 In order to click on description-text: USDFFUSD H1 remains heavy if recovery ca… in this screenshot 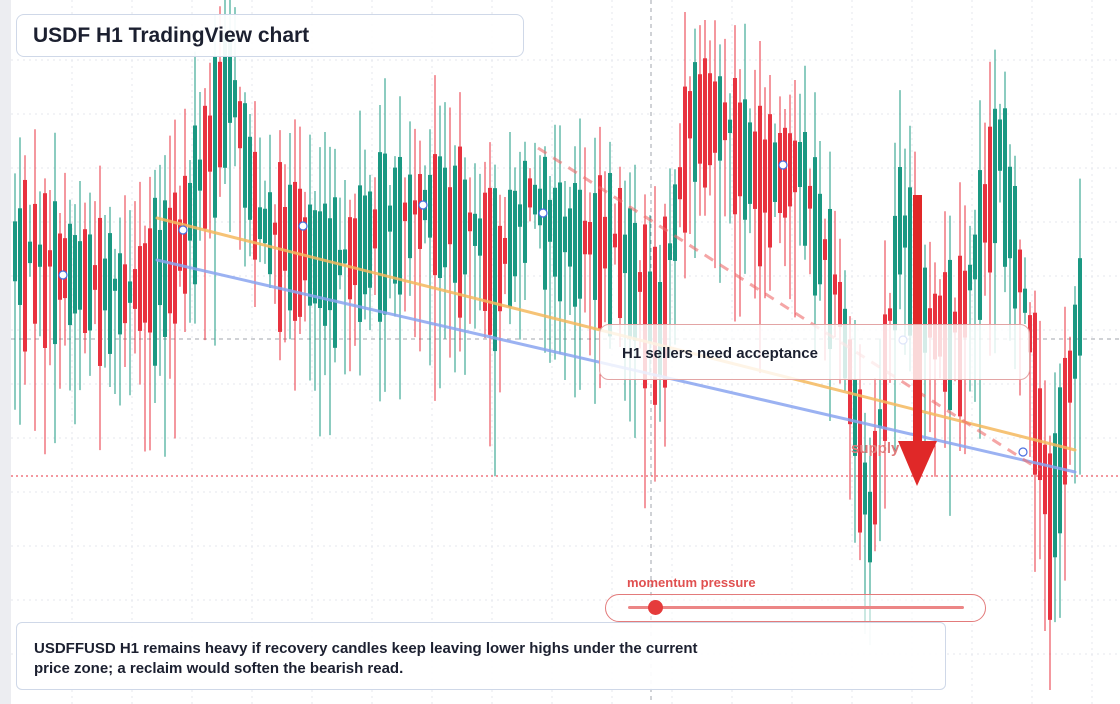, I will do `click(366, 658)`.